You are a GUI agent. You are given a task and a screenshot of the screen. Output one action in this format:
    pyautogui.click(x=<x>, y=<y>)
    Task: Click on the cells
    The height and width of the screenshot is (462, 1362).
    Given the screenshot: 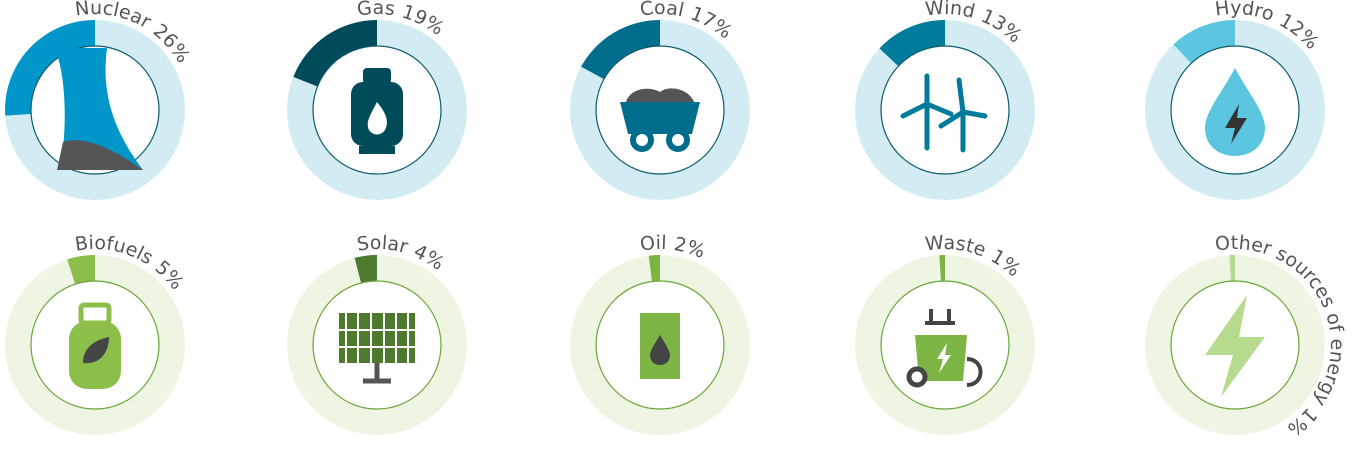 What is the action you would take?
    pyautogui.click(x=377, y=338)
    